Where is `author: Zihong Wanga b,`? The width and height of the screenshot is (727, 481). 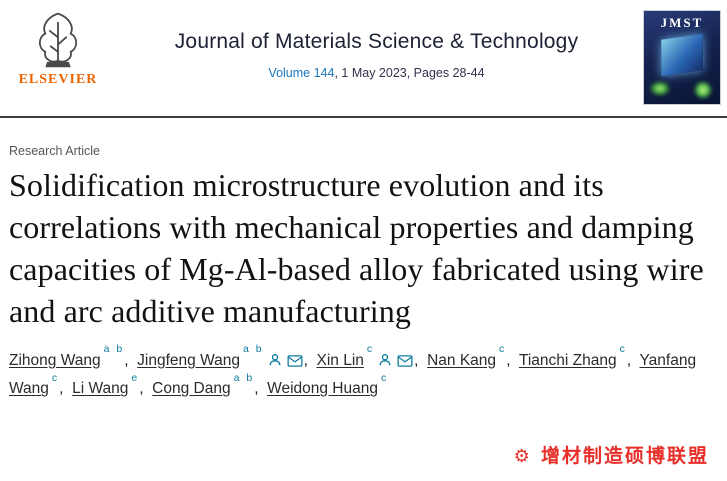 author: Zihong Wanga b, is located at coordinates (73, 356).